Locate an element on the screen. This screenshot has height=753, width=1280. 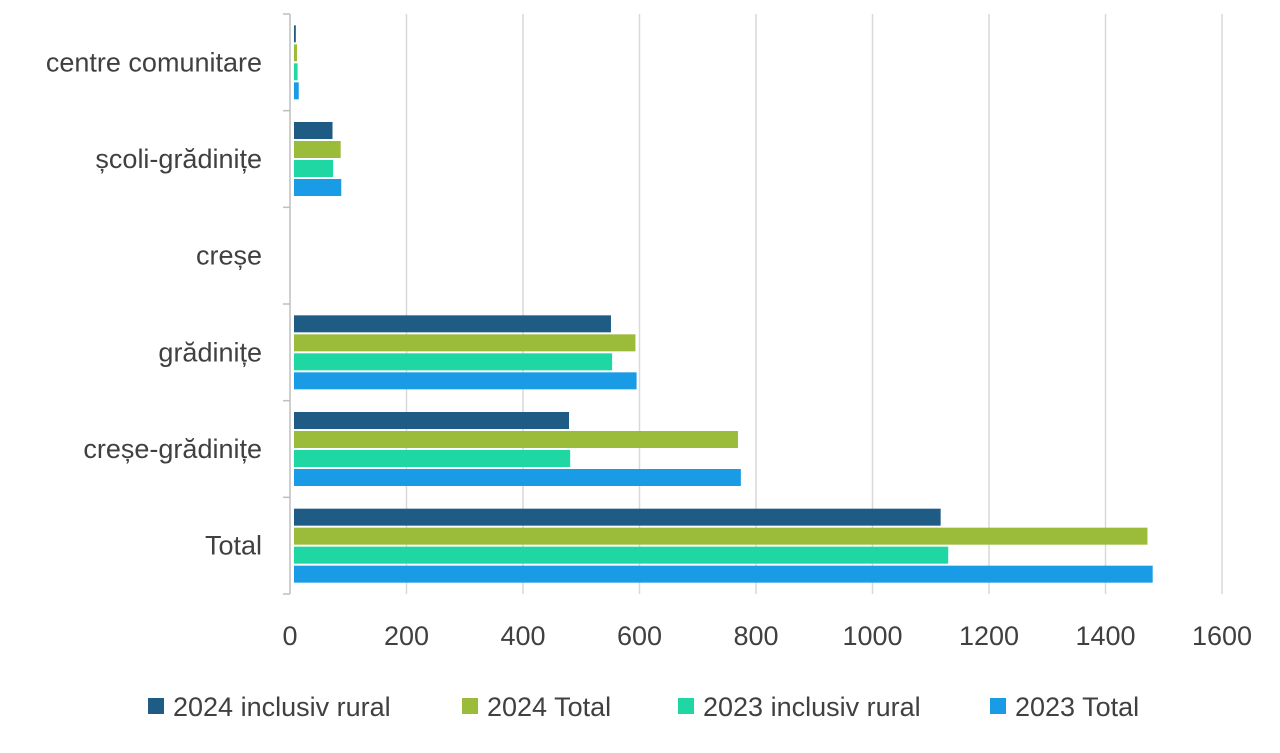
x-tick-label: 0 is located at coordinates (289, 636).